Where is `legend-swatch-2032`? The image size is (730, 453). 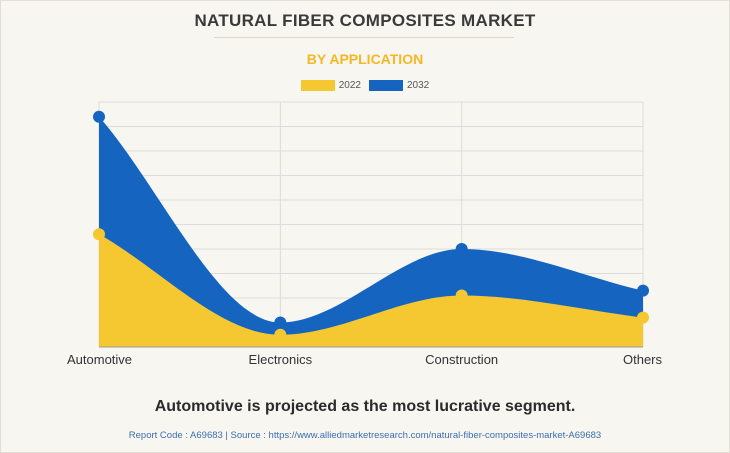 legend-swatch-2032 is located at coordinates (386, 85).